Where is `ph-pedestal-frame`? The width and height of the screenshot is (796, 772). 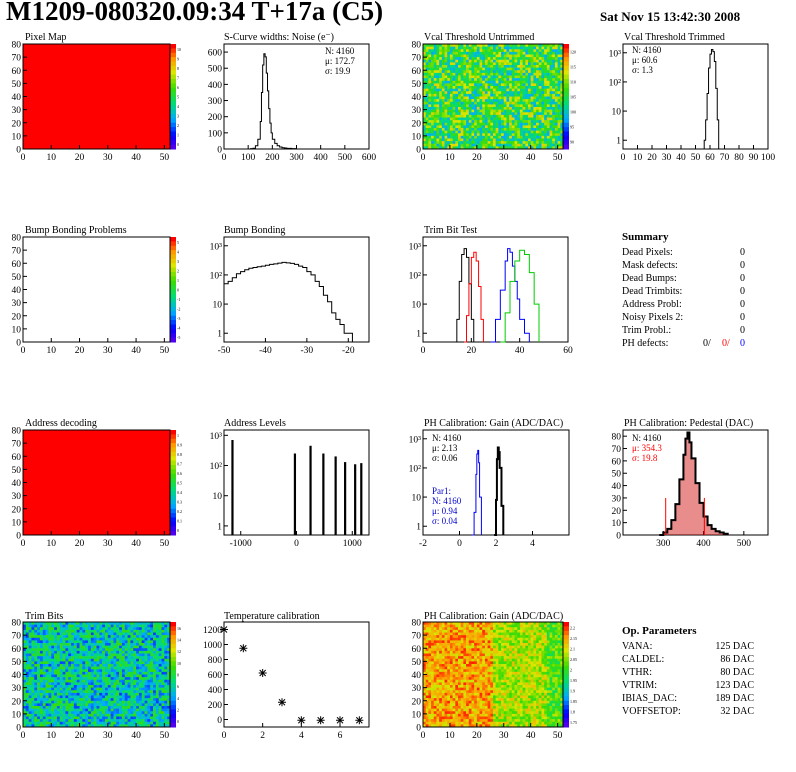
ph-pedestal-frame is located at coordinates (695, 482).